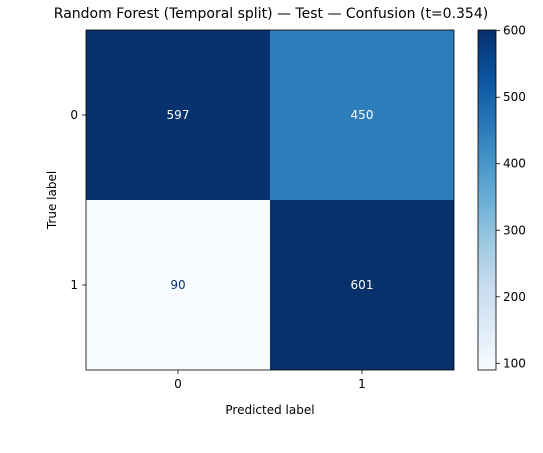 The image size is (543, 453). What do you see at coordinates (52, 200) in the screenshot?
I see `y-axis-label: True label` at bounding box center [52, 200].